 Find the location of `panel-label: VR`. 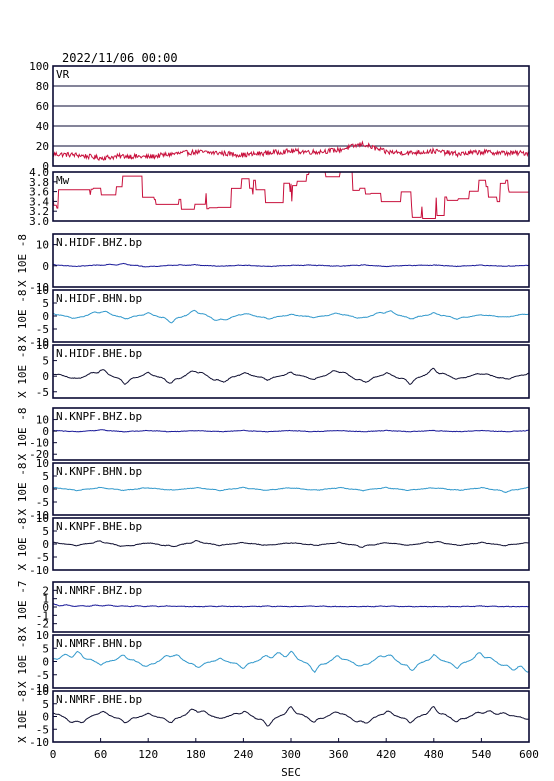

panel-label: VR is located at coordinates (63, 74).